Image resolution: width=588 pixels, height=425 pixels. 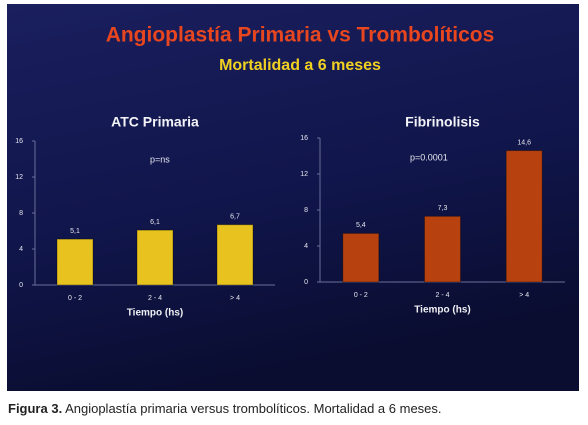 What do you see at coordinates (300, 65) in the screenshot?
I see `slide-subtitle: Mortalidad a 6 meses` at bounding box center [300, 65].